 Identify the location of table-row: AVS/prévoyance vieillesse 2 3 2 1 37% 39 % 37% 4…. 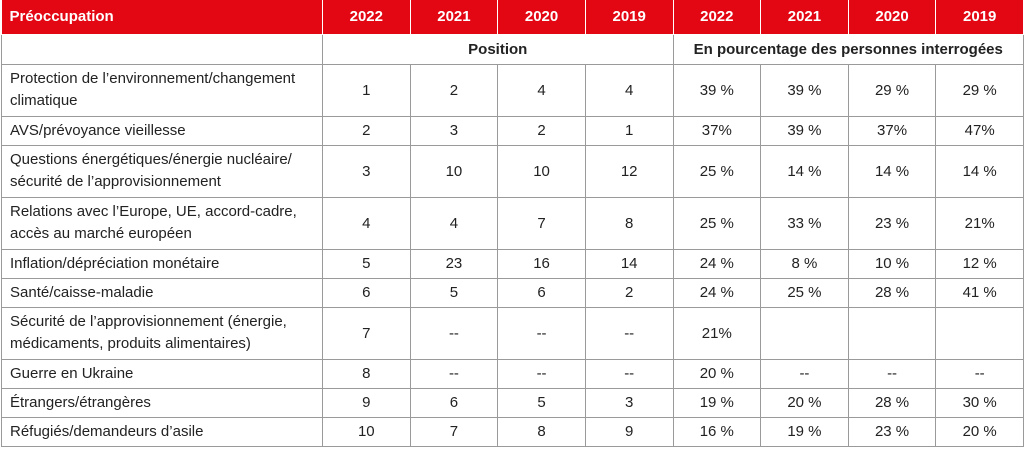
(512, 130).